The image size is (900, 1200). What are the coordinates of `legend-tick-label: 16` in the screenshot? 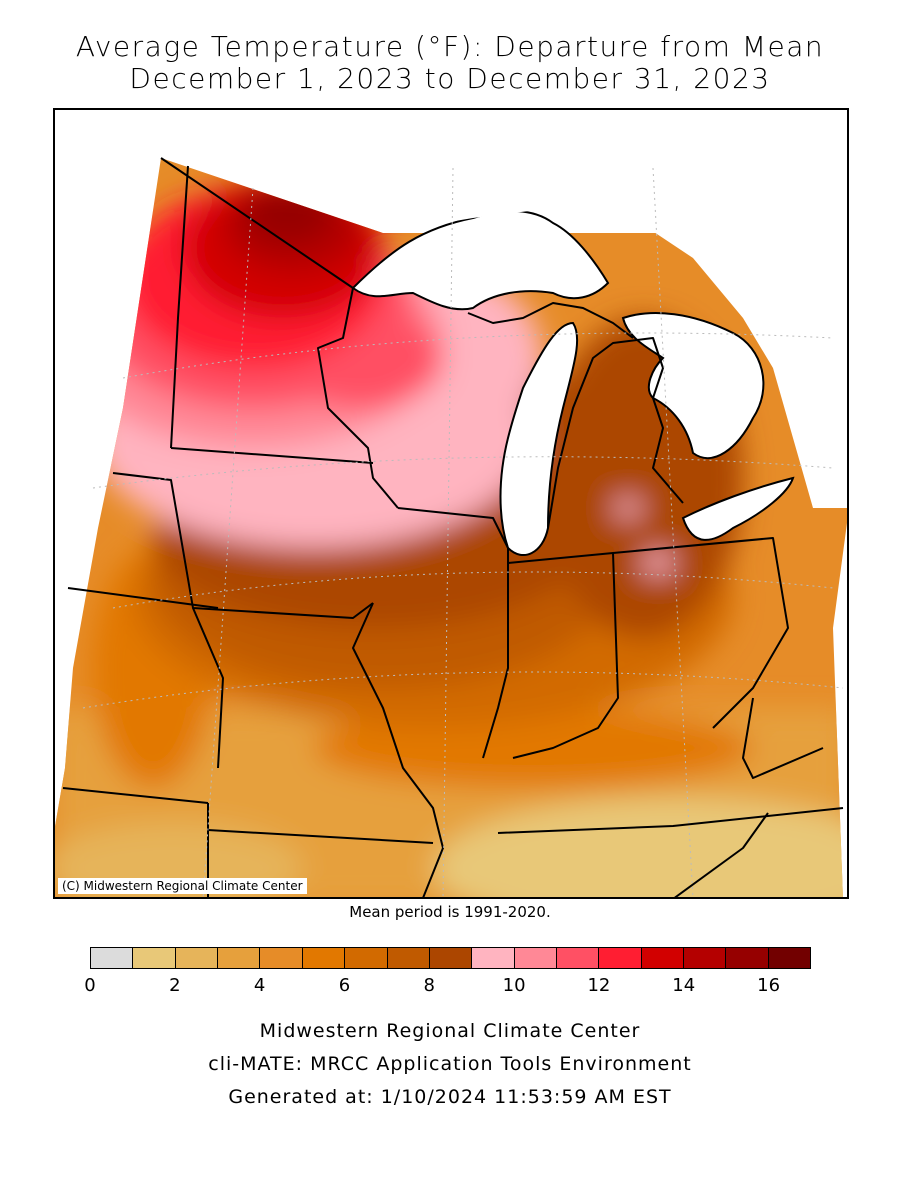 It's located at (769, 985).